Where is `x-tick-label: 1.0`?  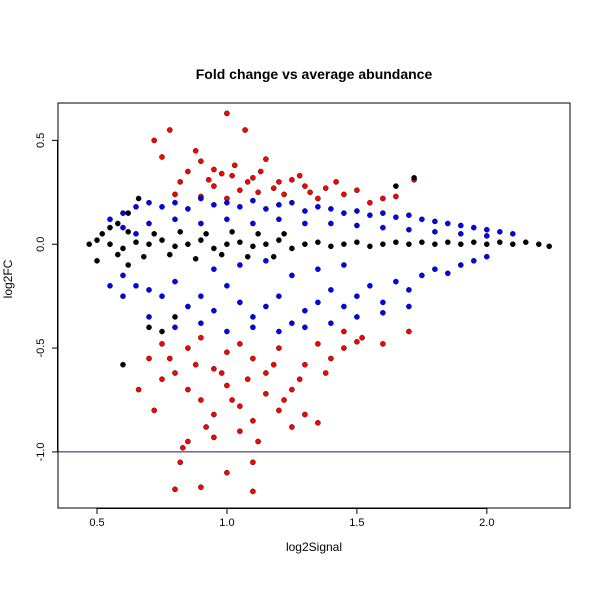
x-tick-label: 1.0 is located at coordinates (226, 523).